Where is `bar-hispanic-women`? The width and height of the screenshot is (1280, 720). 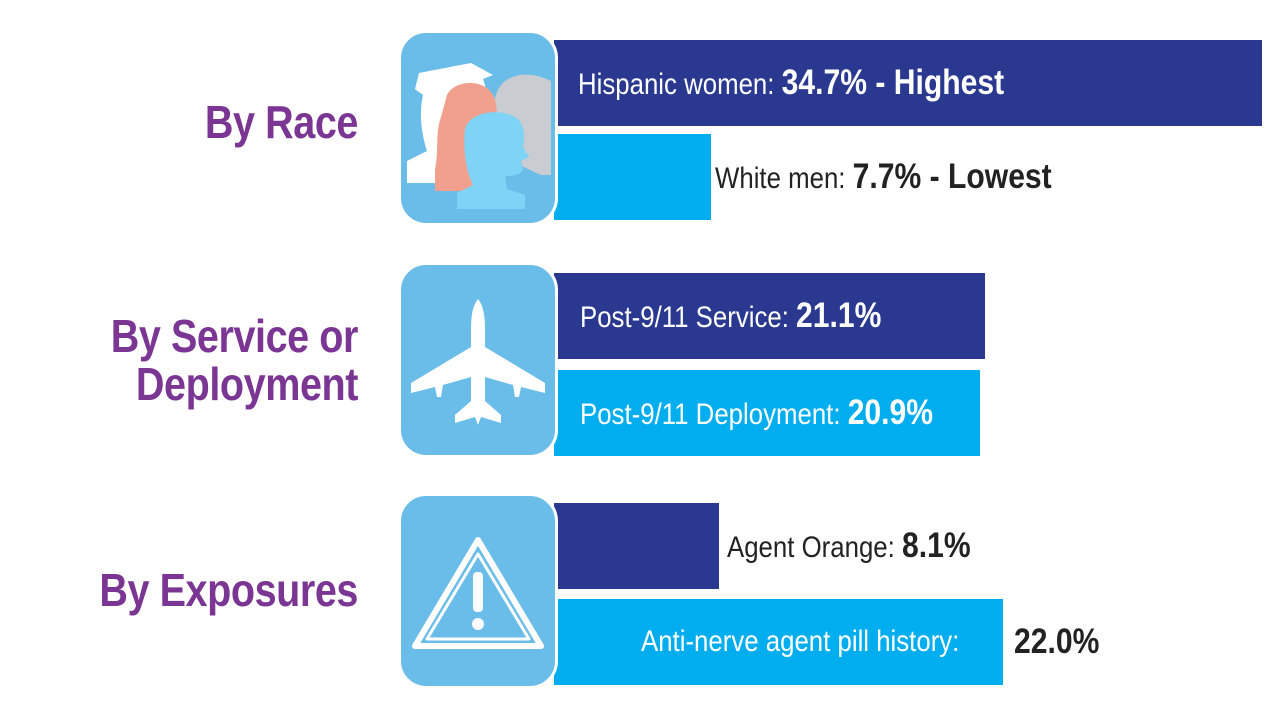
bar-hispanic-women is located at coordinates (908, 83).